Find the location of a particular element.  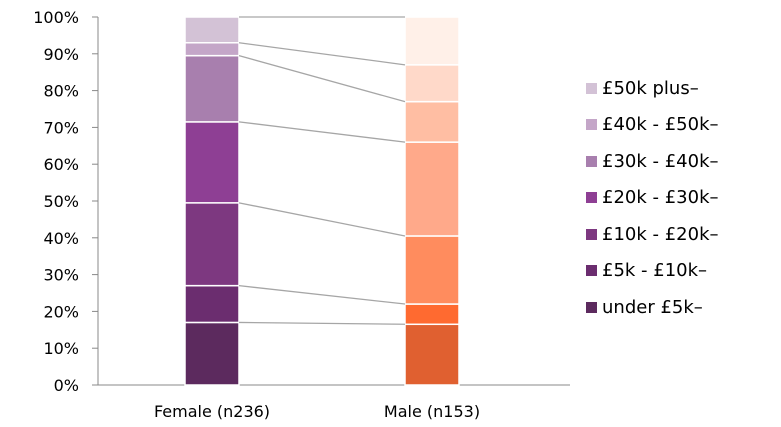

legend-item: under £5k– is located at coordinates (652, 307).